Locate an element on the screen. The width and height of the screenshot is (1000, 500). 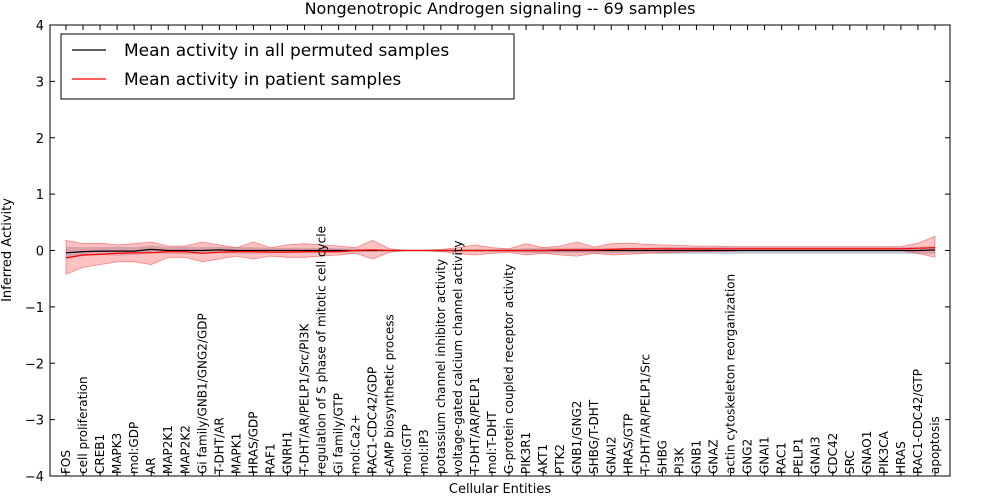
x-tick-label: Gi family/GNB1/GNG2/GDP is located at coordinates (202, 393).